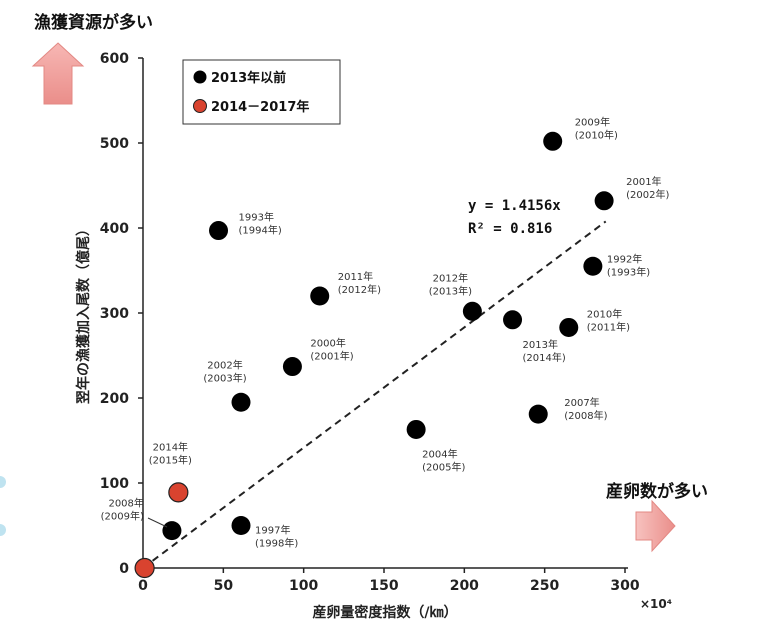 Image resolution: width=766 pixels, height=627 pixels. Describe the element at coordinates (657, 491) in the screenshot. I see `header-right-text: 産卵数が多い` at that location.